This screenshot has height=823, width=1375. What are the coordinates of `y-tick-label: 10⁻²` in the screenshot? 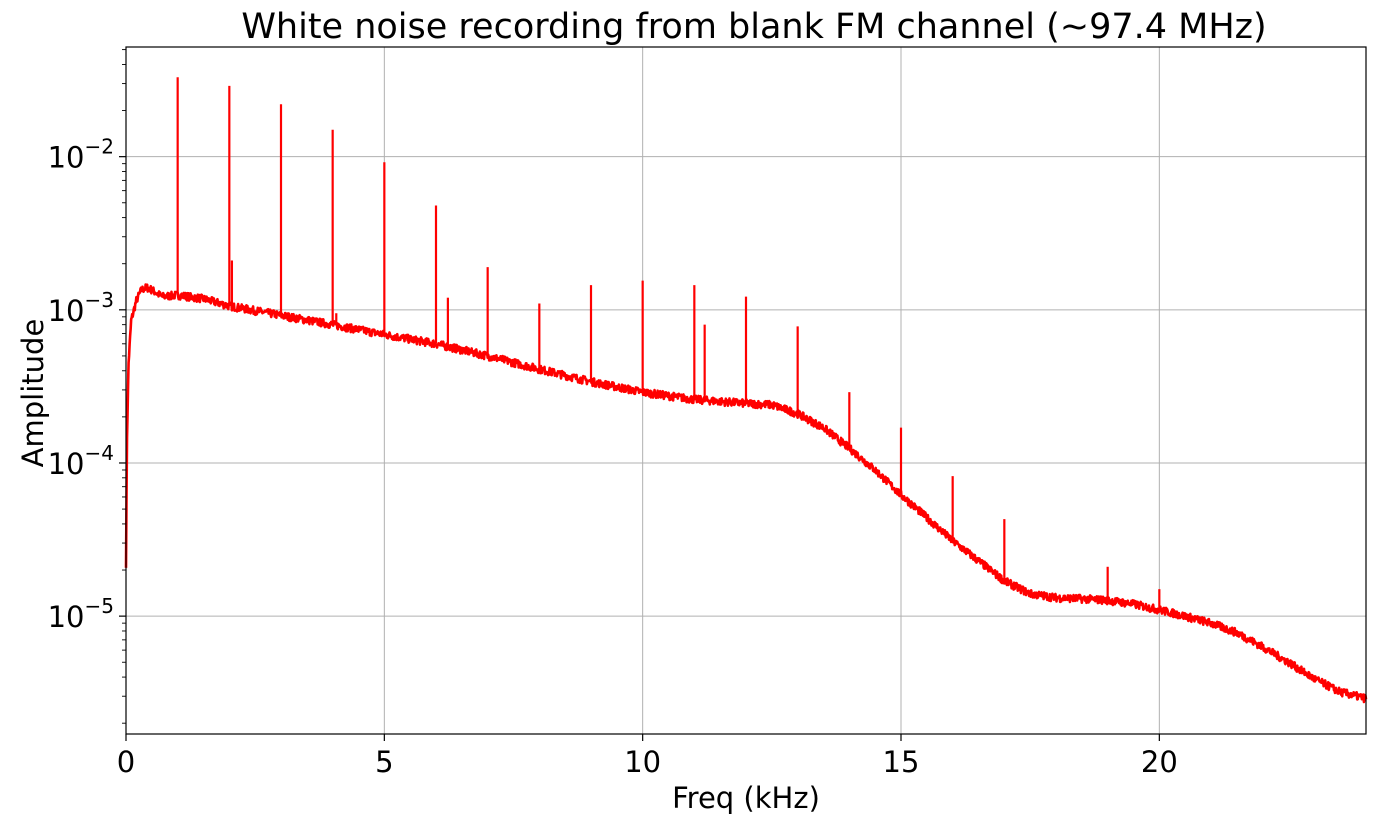 It's located at (81, 155).